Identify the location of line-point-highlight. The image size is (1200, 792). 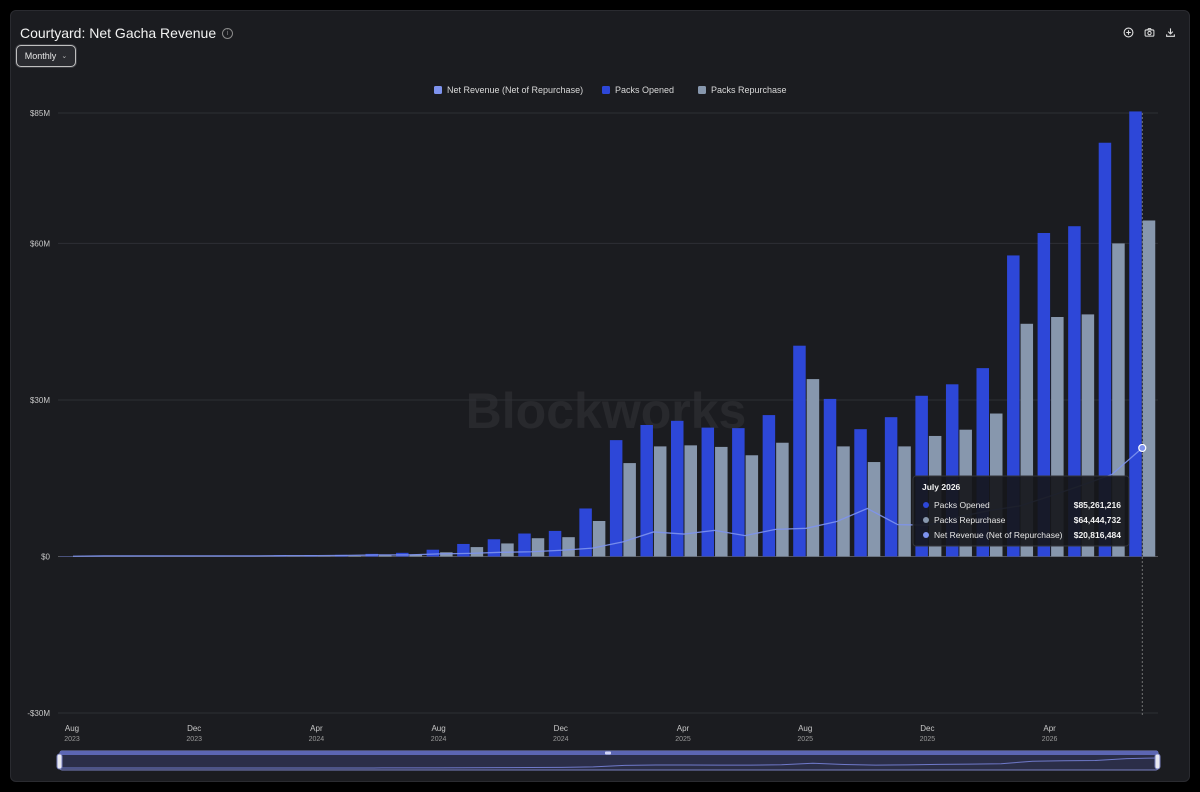
(1142, 448).